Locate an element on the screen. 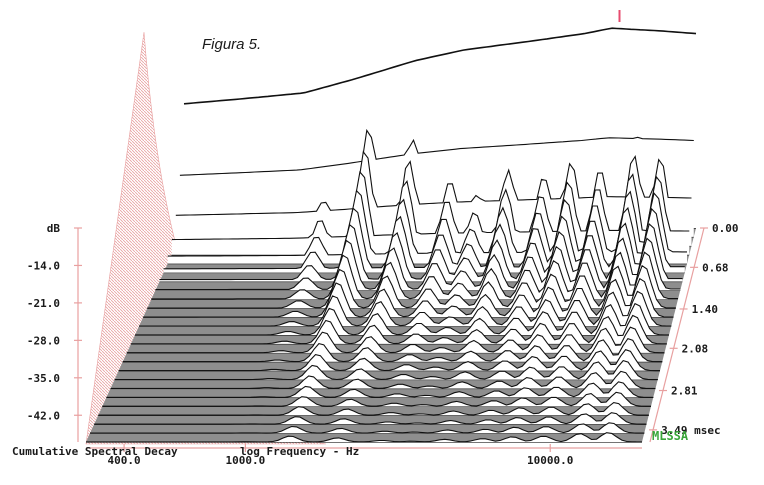  time-tick-label: 3.49 msec is located at coordinates (691, 430).